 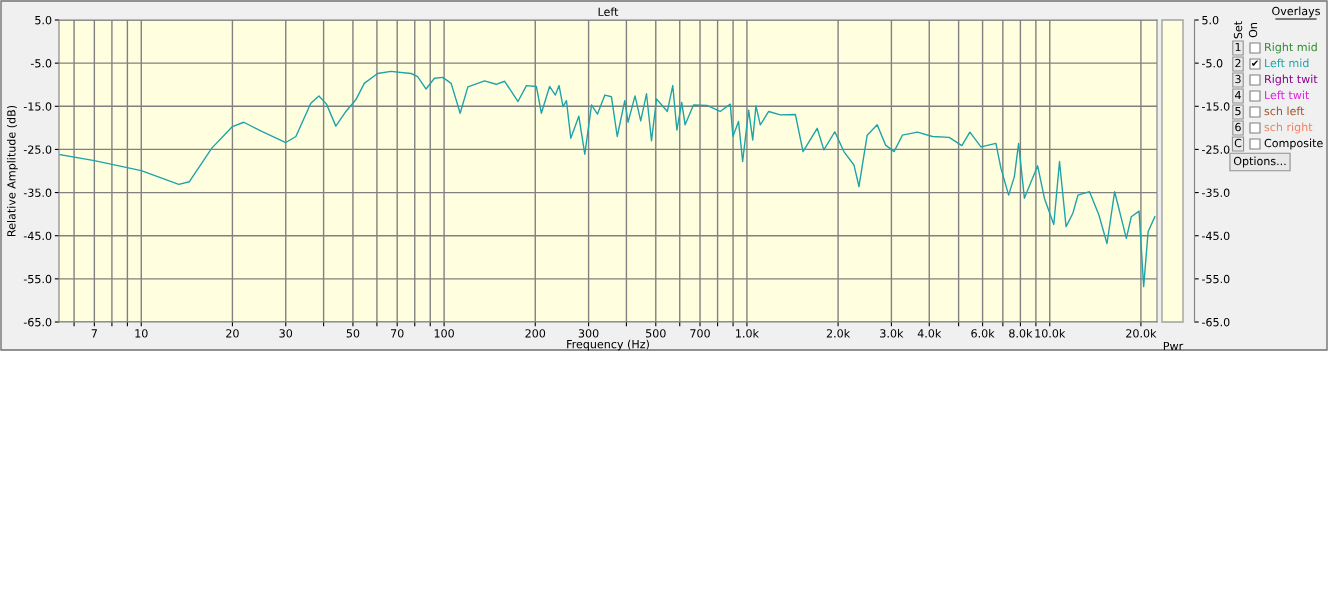 What do you see at coordinates (1215, 236) in the screenshot?
I see `y2-tick-label: -45.0` at bounding box center [1215, 236].